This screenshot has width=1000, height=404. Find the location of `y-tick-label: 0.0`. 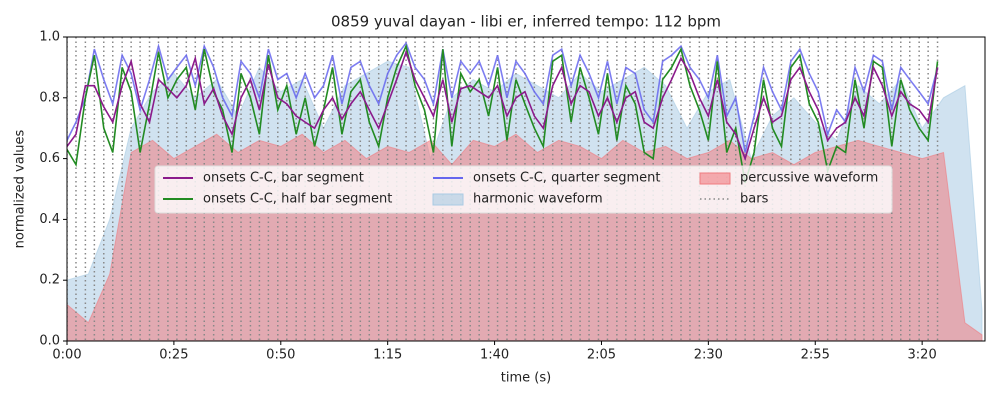

y-tick-label: 0.0 is located at coordinates (49, 341).